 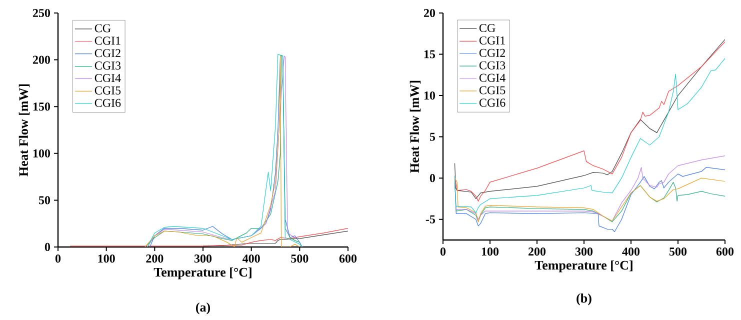 What do you see at coordinates (41, 60) in the screenshot?
I see `y-tick-label: 200` at bounding box center [41, 60].